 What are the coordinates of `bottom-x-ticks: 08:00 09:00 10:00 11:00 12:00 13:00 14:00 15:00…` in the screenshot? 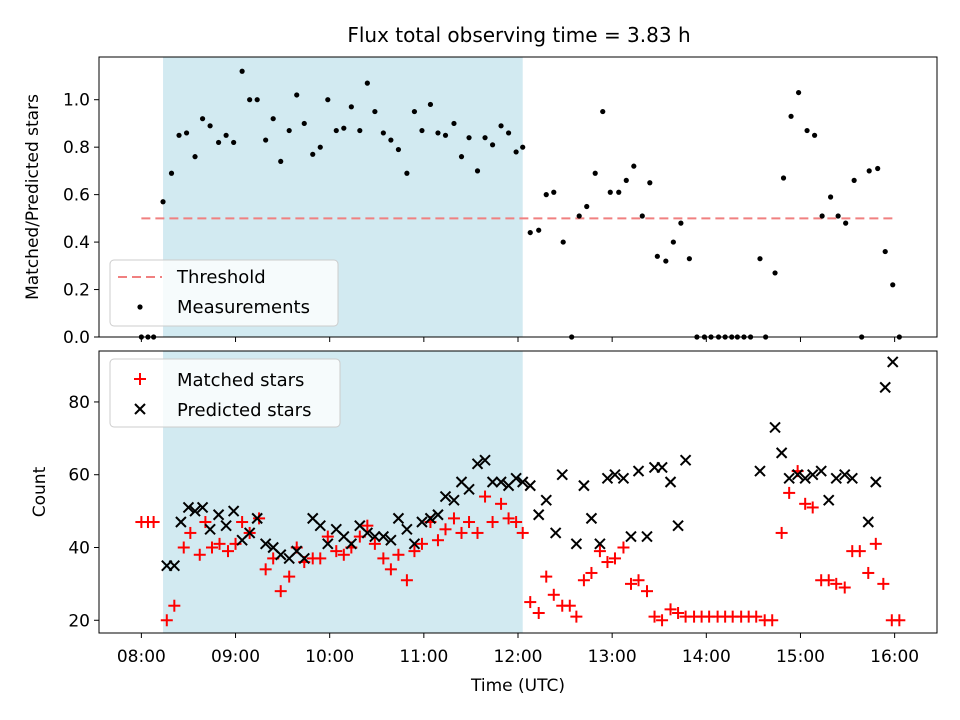 It's located at (518, 650).